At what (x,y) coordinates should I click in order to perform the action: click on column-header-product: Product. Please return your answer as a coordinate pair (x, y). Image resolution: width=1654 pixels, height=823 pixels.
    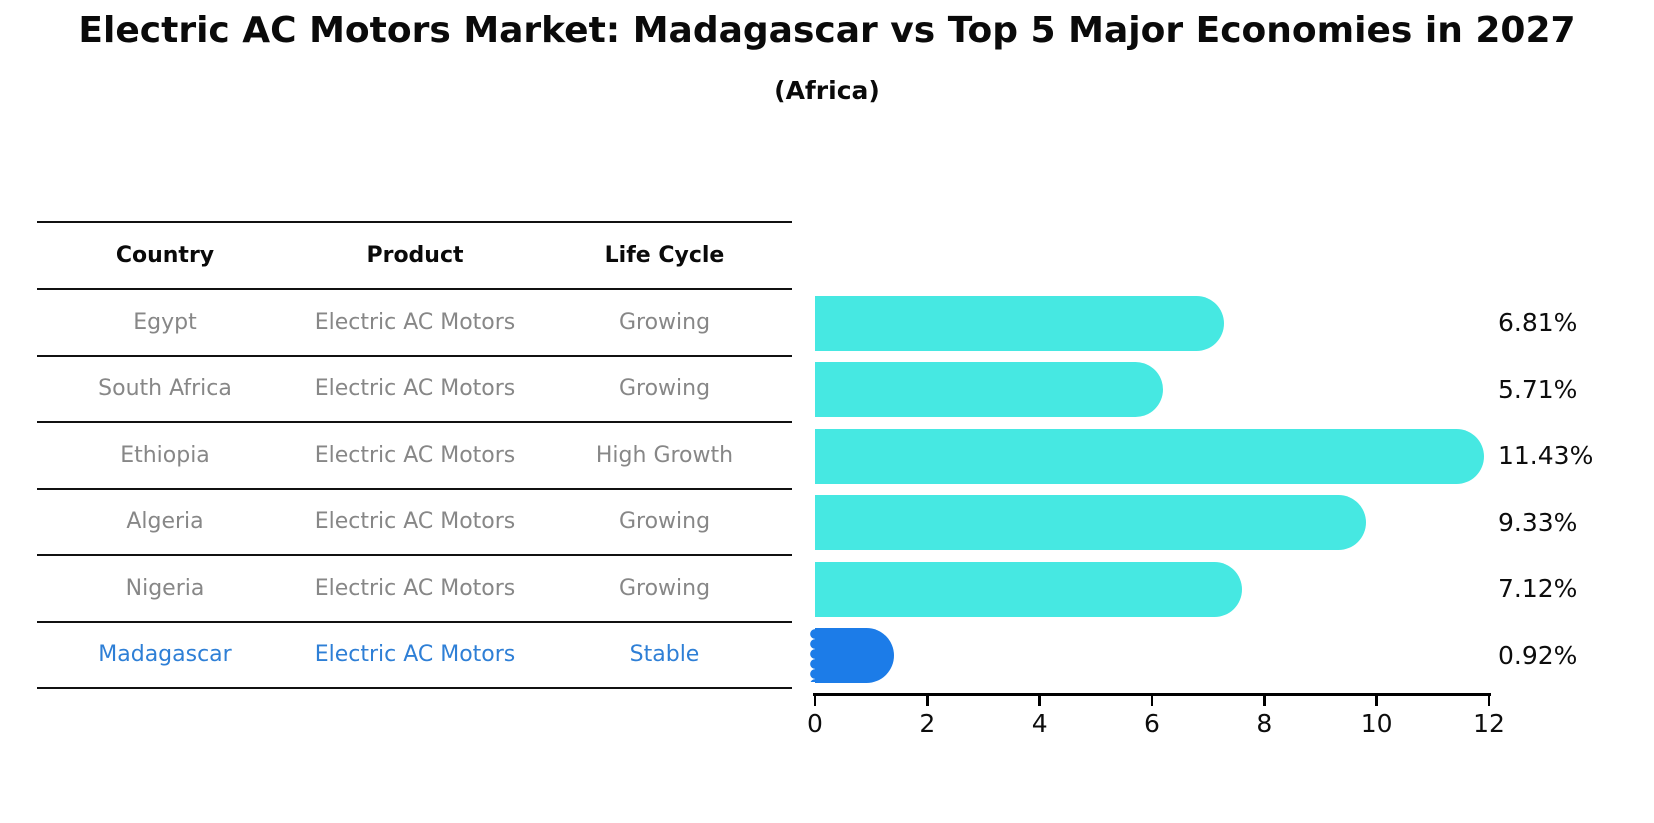
    Looking at the image, I should click on (415, 255).